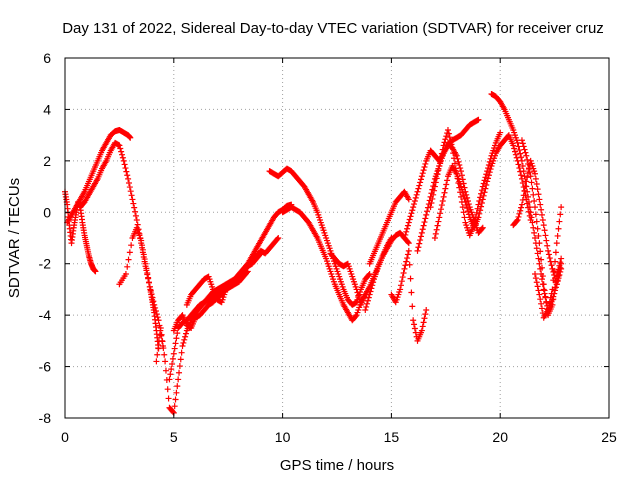 This screenshot has width=640, height=480. Describe the element at coordinates (324, 264) in the screenshot. I see `series-s11` at that location.